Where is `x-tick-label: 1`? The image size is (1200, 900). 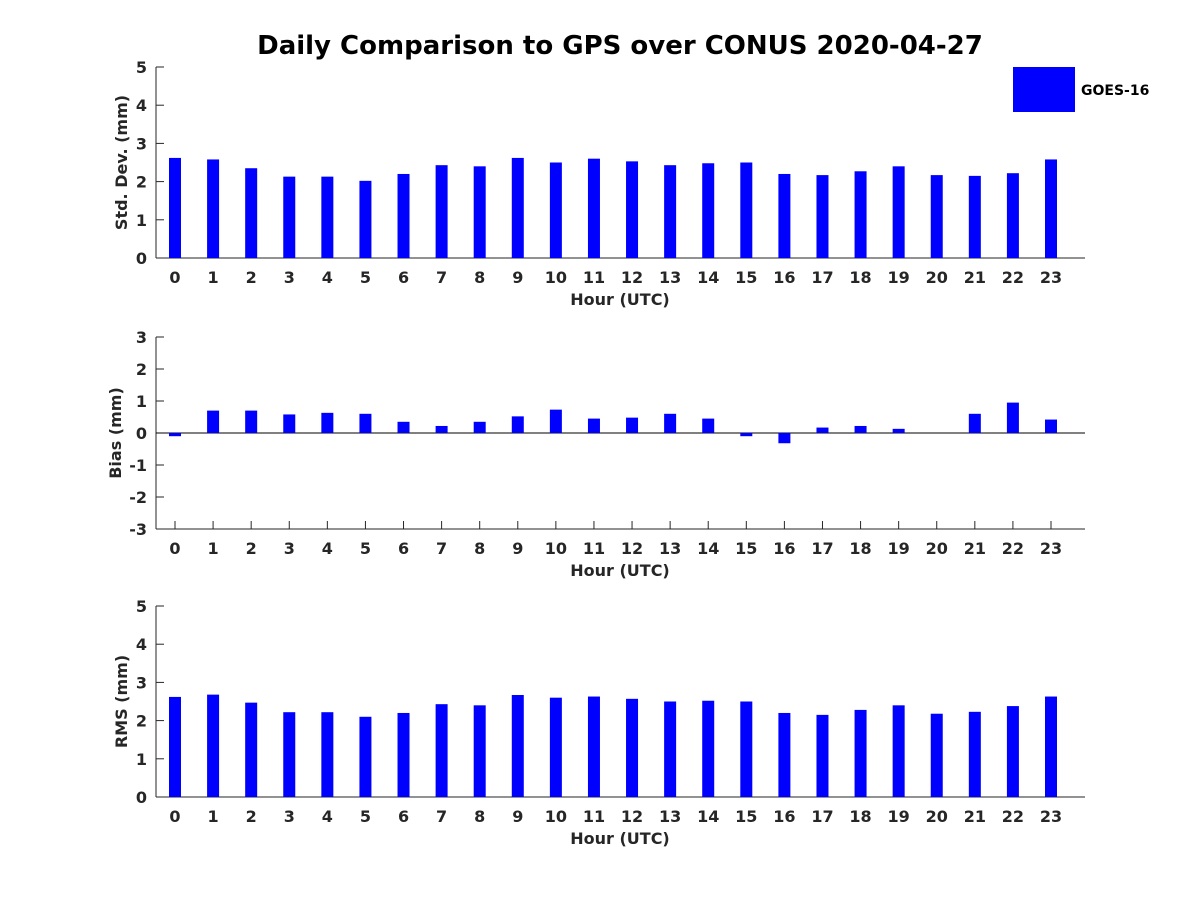 x-tick-label: 1 is located at coordinates (213, 816).